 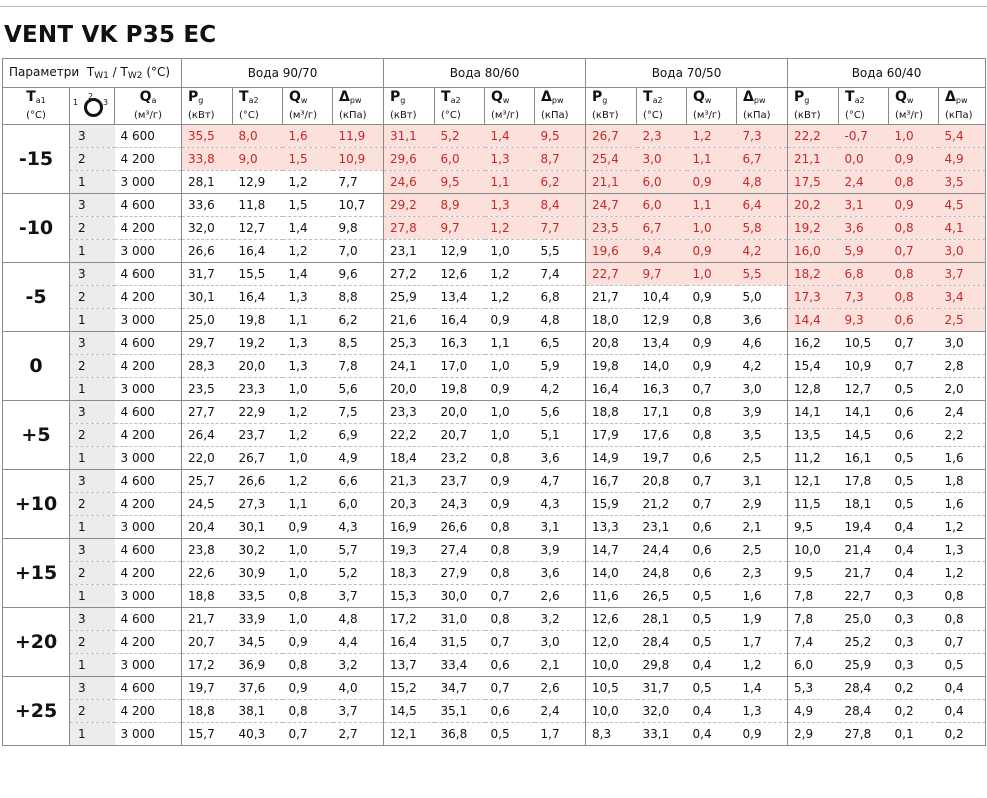 I want to click on value-cell: 12,6, so click(x=611, y=619).